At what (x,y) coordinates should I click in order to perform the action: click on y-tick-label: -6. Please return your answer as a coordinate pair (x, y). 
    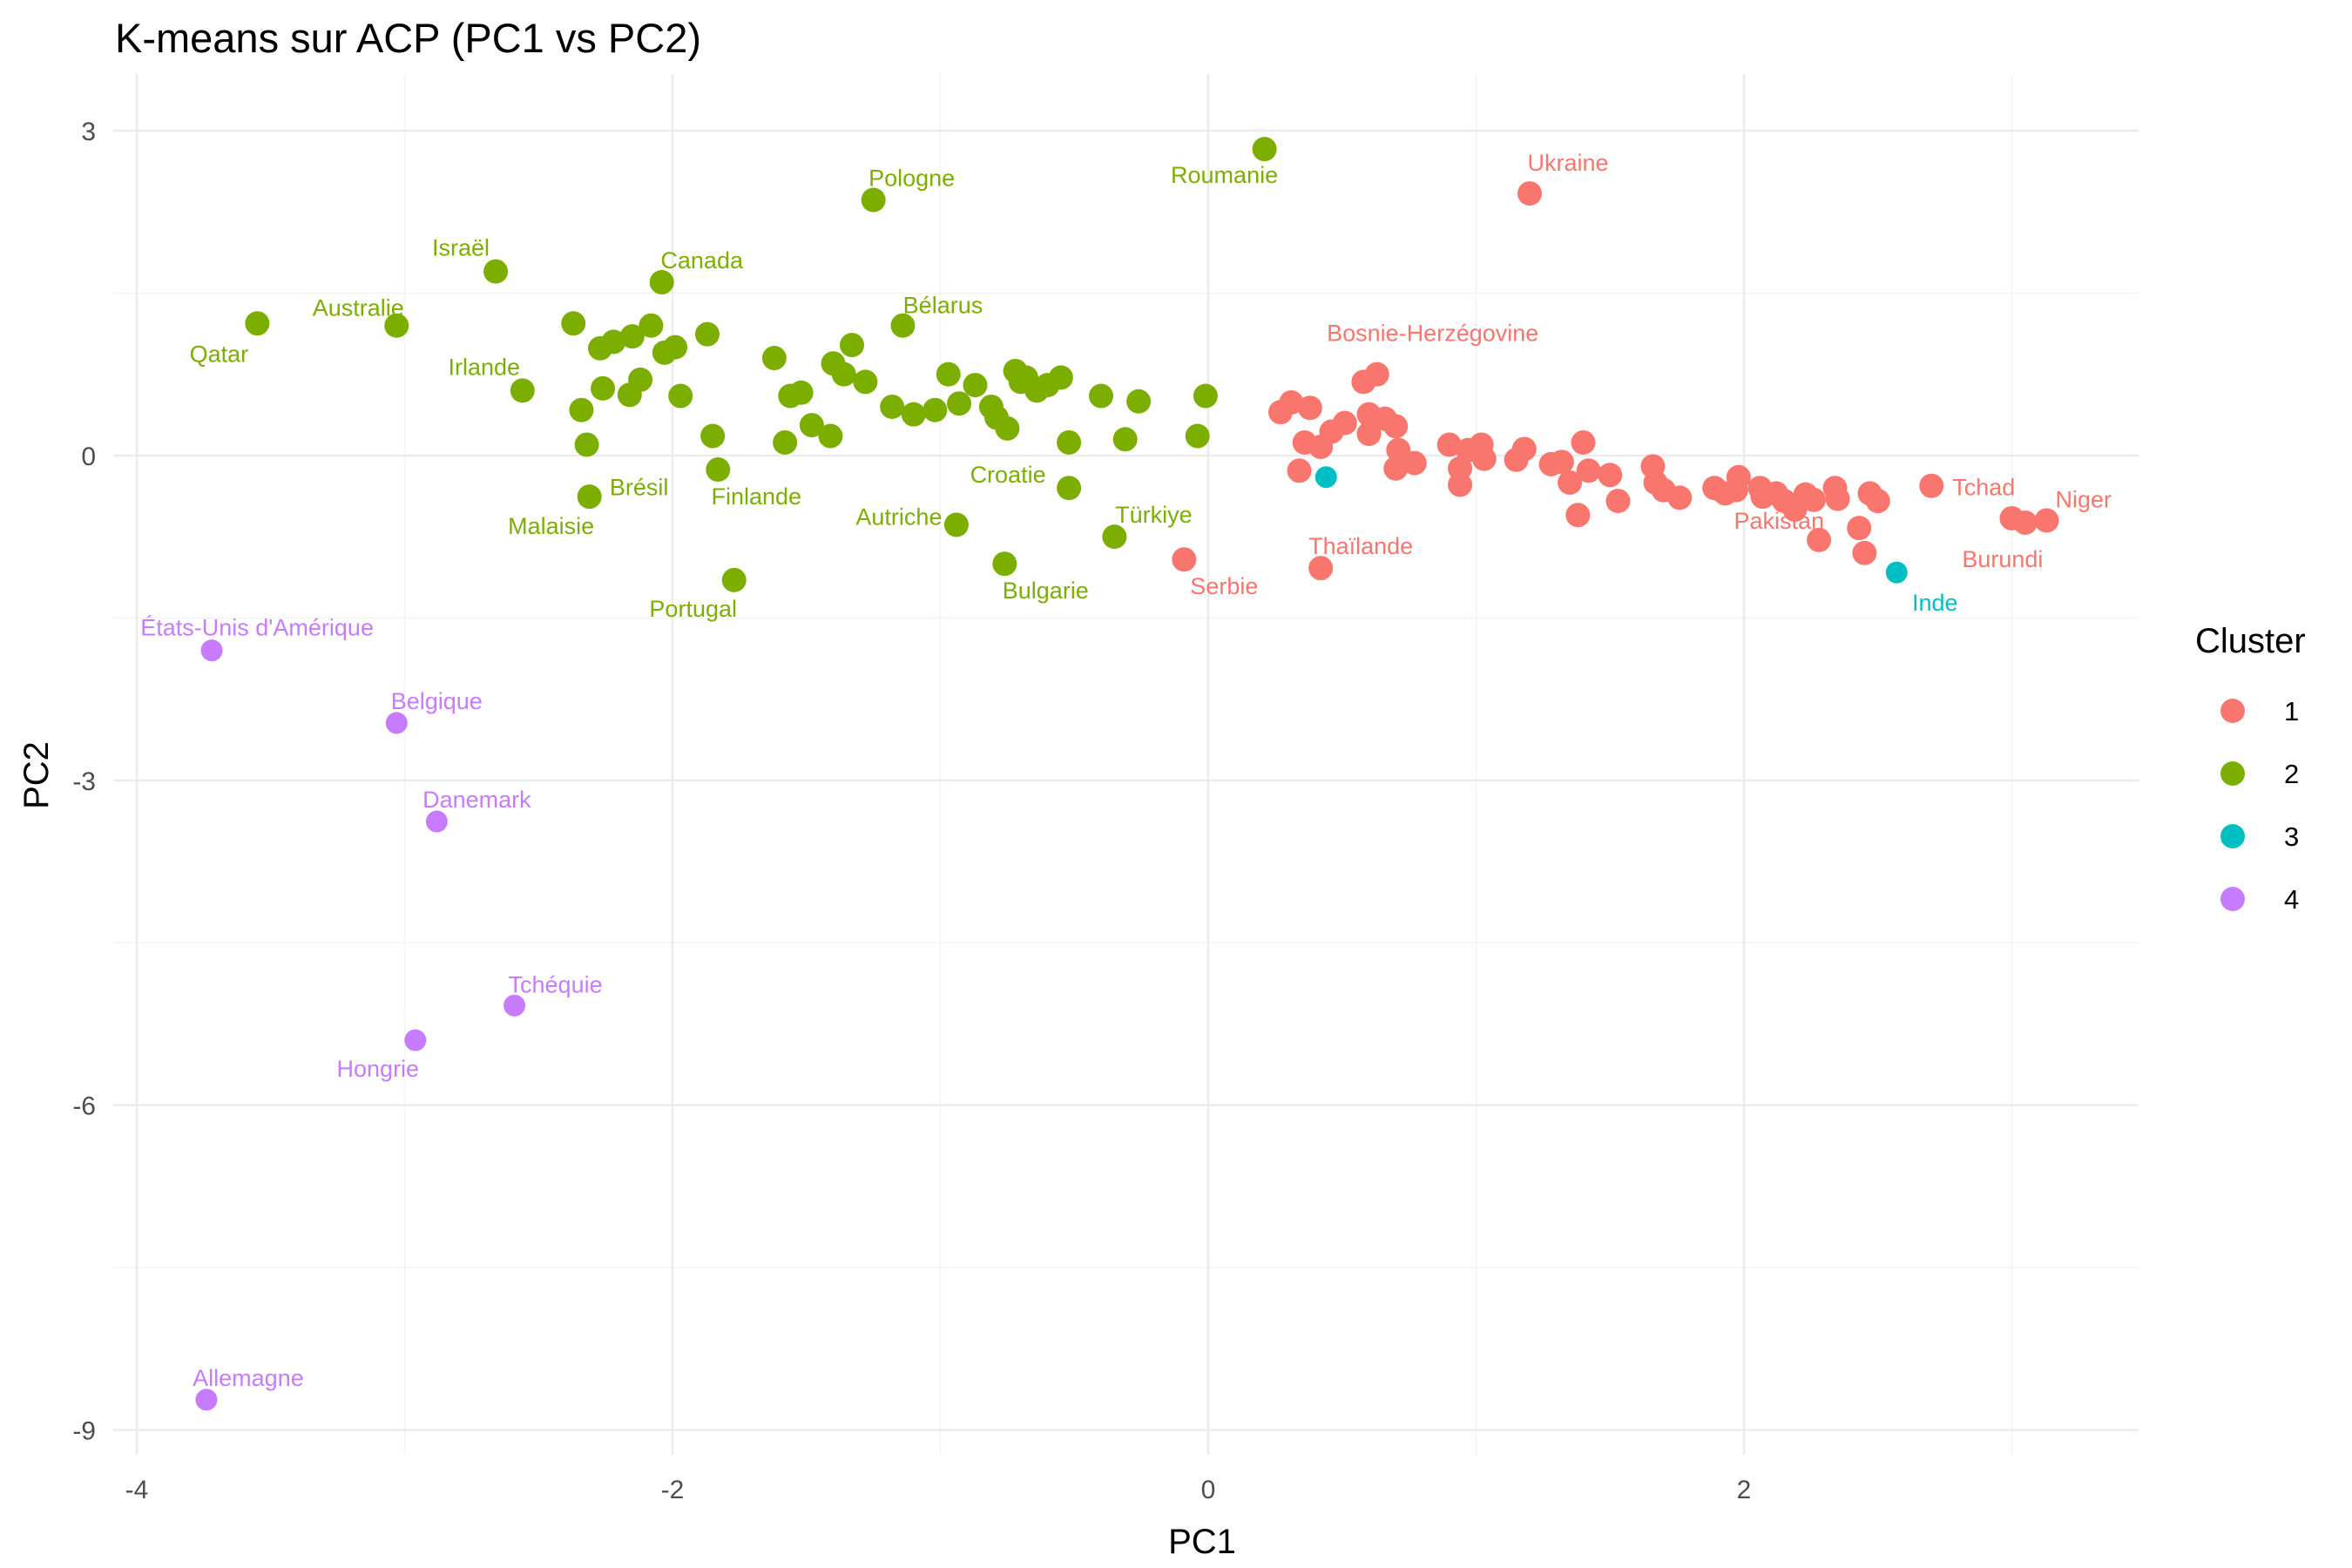
    Looking at the image, I should click on (84, 1106).